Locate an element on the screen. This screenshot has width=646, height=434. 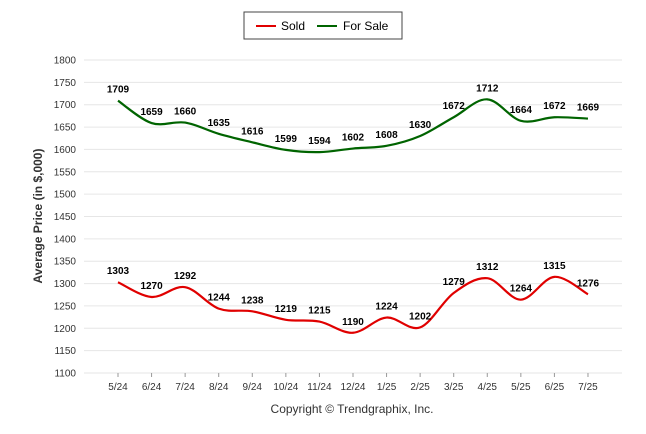
data-label: 1315 is located at coordinates (554, 266).